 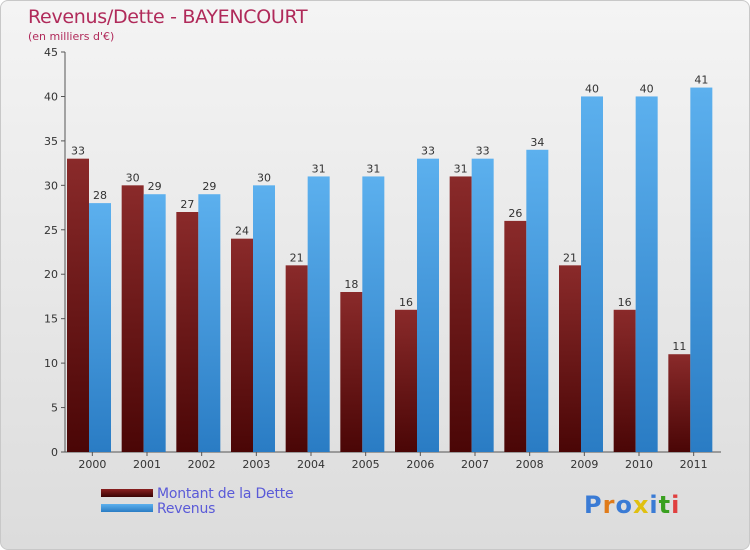 What do you see at coordinates (624, 505) in the screenshot?
I see `logo-letter: o` at bounding box center [624, 505].